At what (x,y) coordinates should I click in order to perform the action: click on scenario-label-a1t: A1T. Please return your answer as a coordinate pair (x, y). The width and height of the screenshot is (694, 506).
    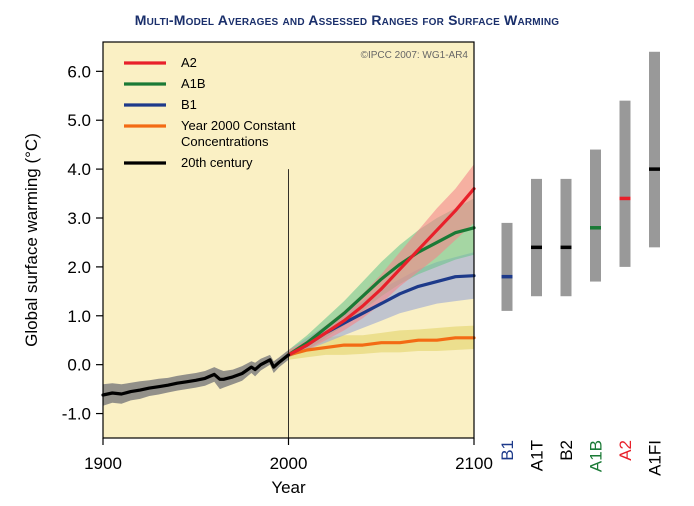
    Looking at the image, I should click on (537, 455).